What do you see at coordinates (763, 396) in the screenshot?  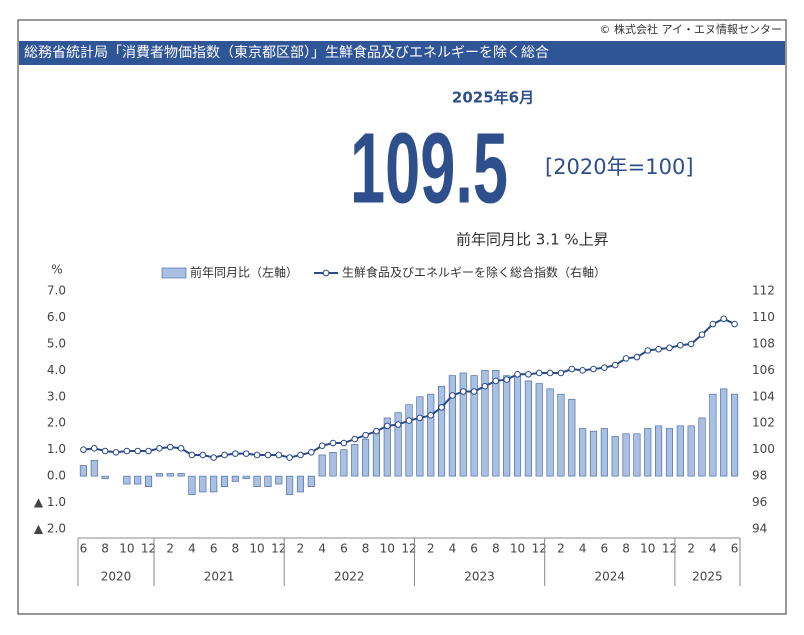 I see `y2-tick-label: 104` at bounding box center [763, 396].